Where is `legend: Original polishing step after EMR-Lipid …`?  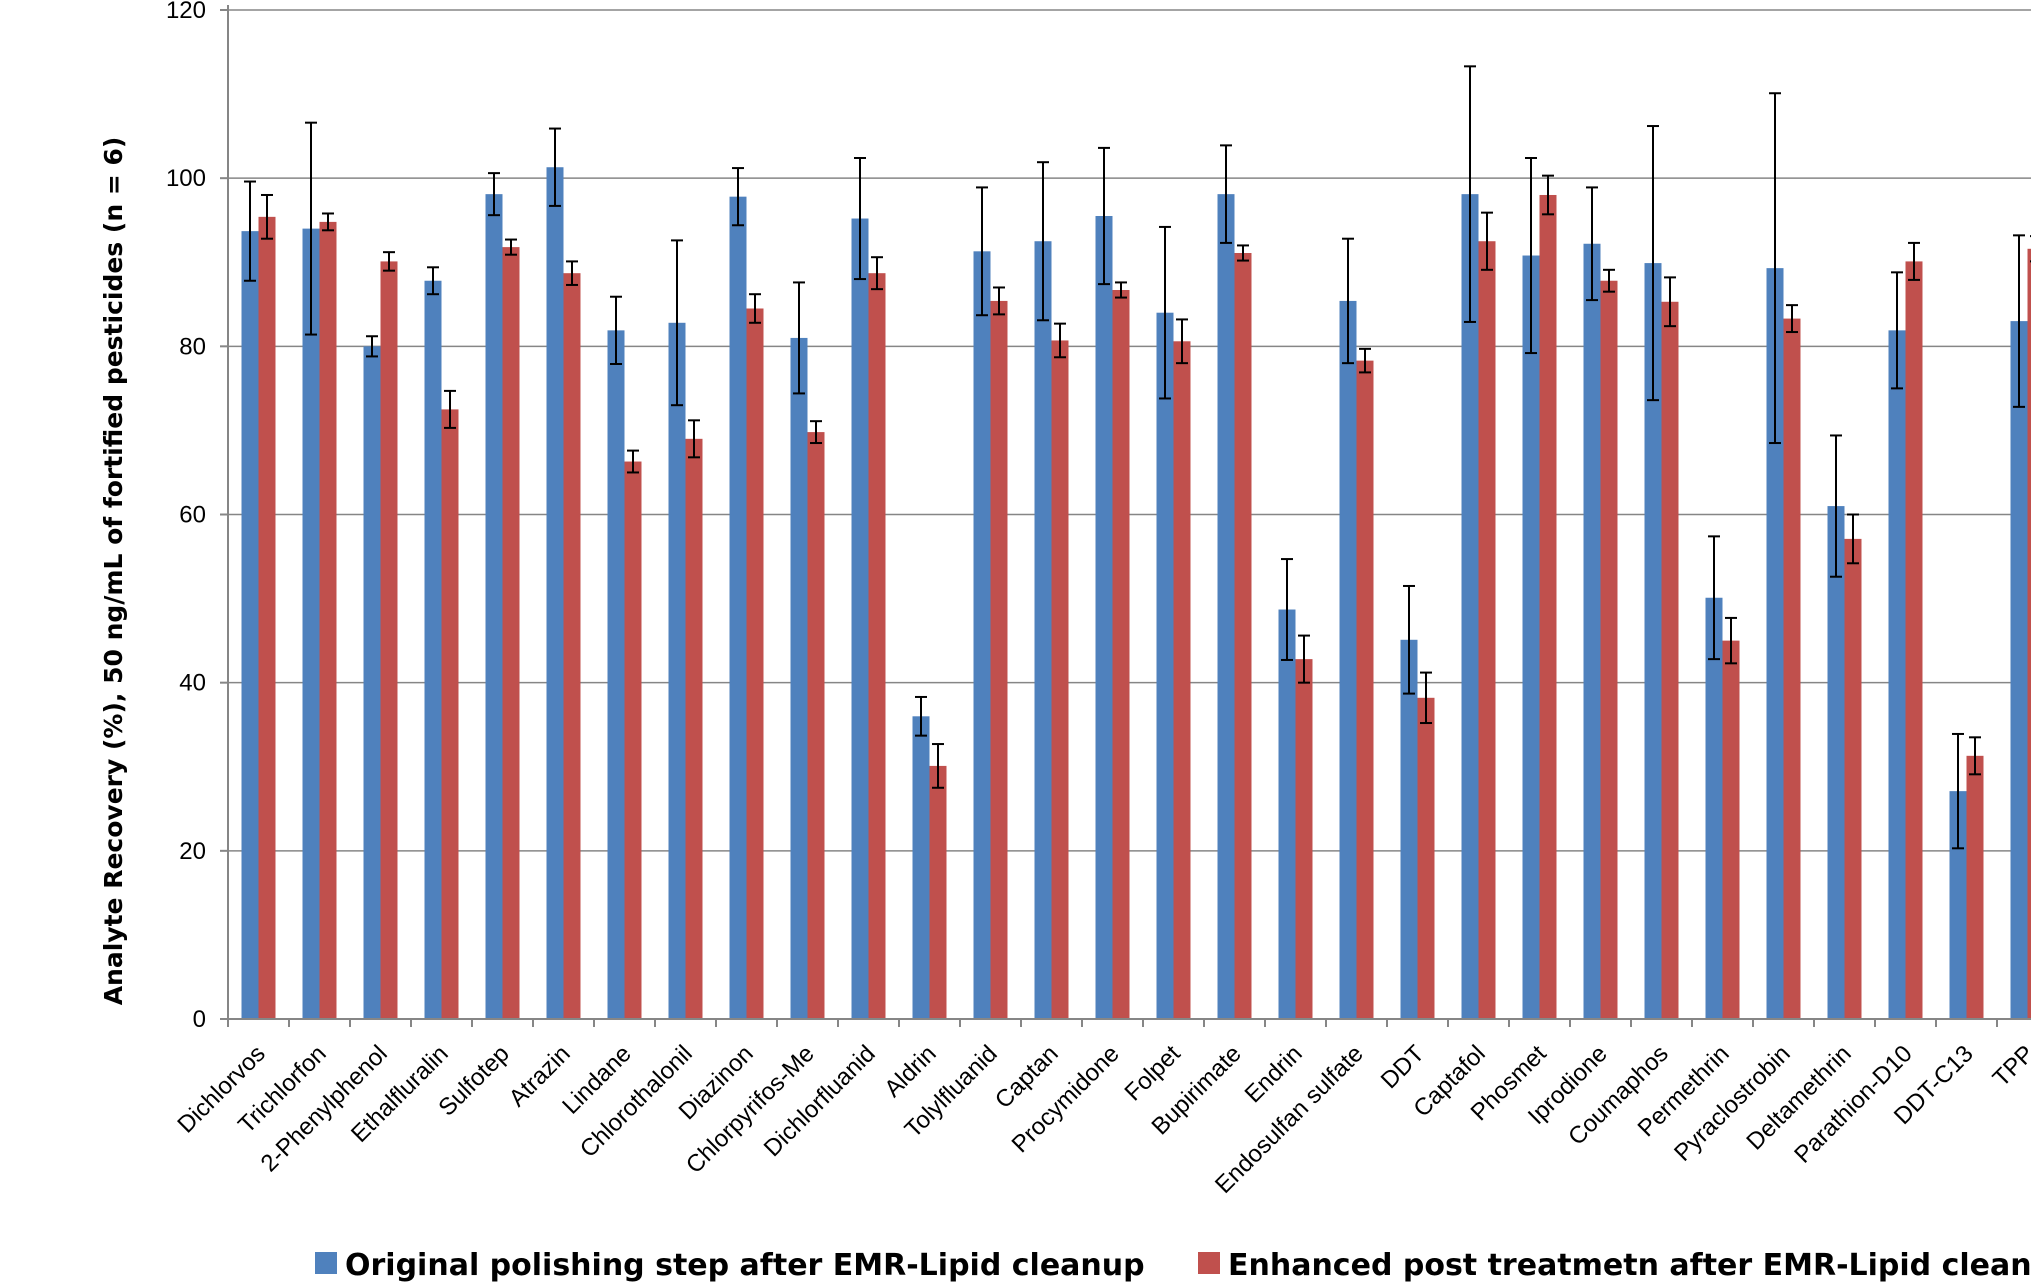 legend: Original polishing step after EMR-Lipid … is located at coordinates (1173, 1265).